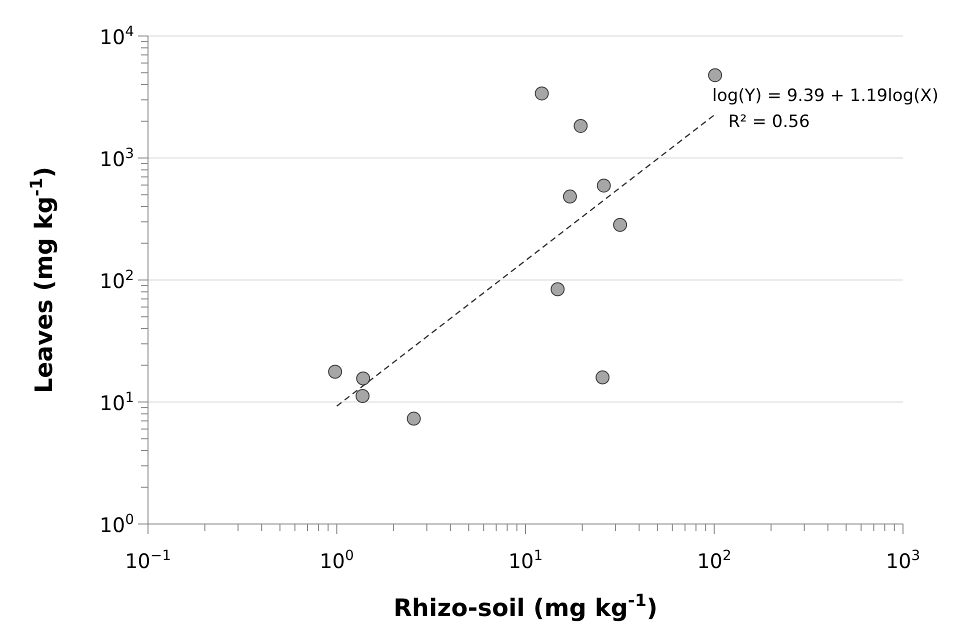 The width and height of the screenshot is (953, 638). Describe the element at coordinates (117, 280) in the screenshot. I see `y-tick-label: 10$^{2}$` at that location.